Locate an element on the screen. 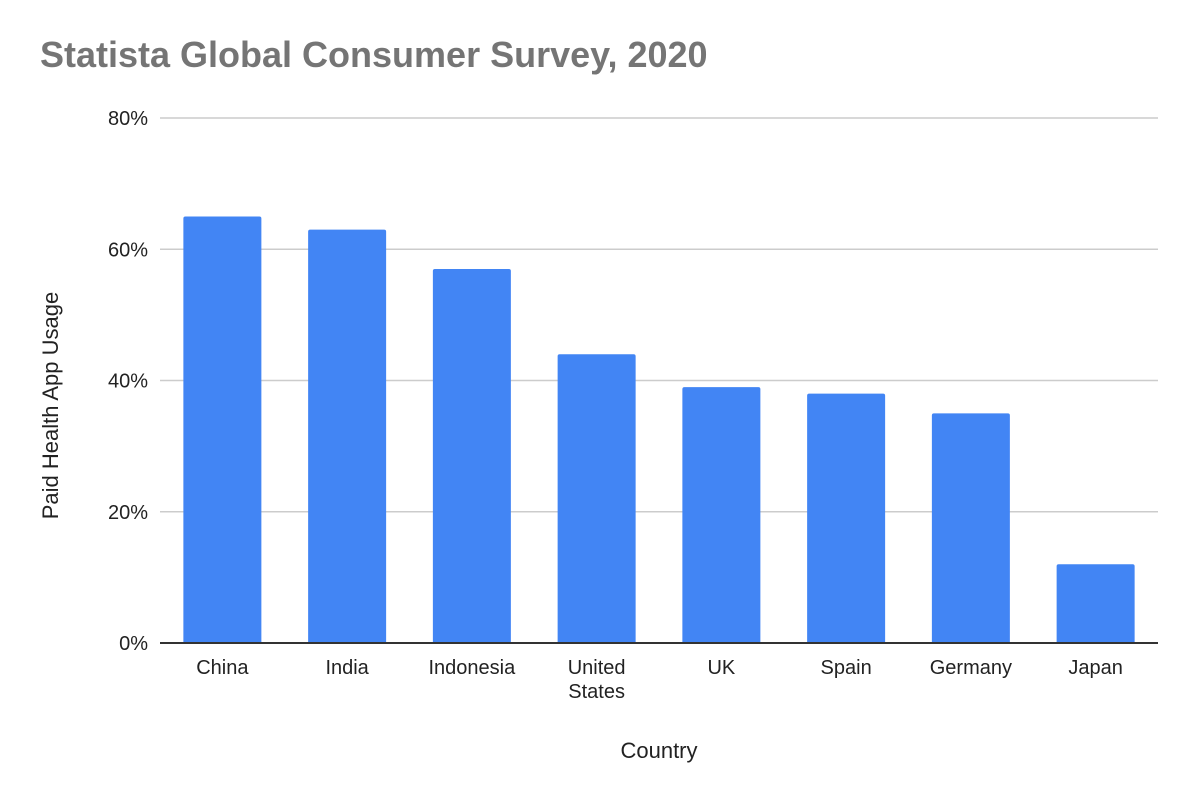 The width and height of the screenshot is (1200, 804). x-axis-title: Country is located at coordinates (658, 750).